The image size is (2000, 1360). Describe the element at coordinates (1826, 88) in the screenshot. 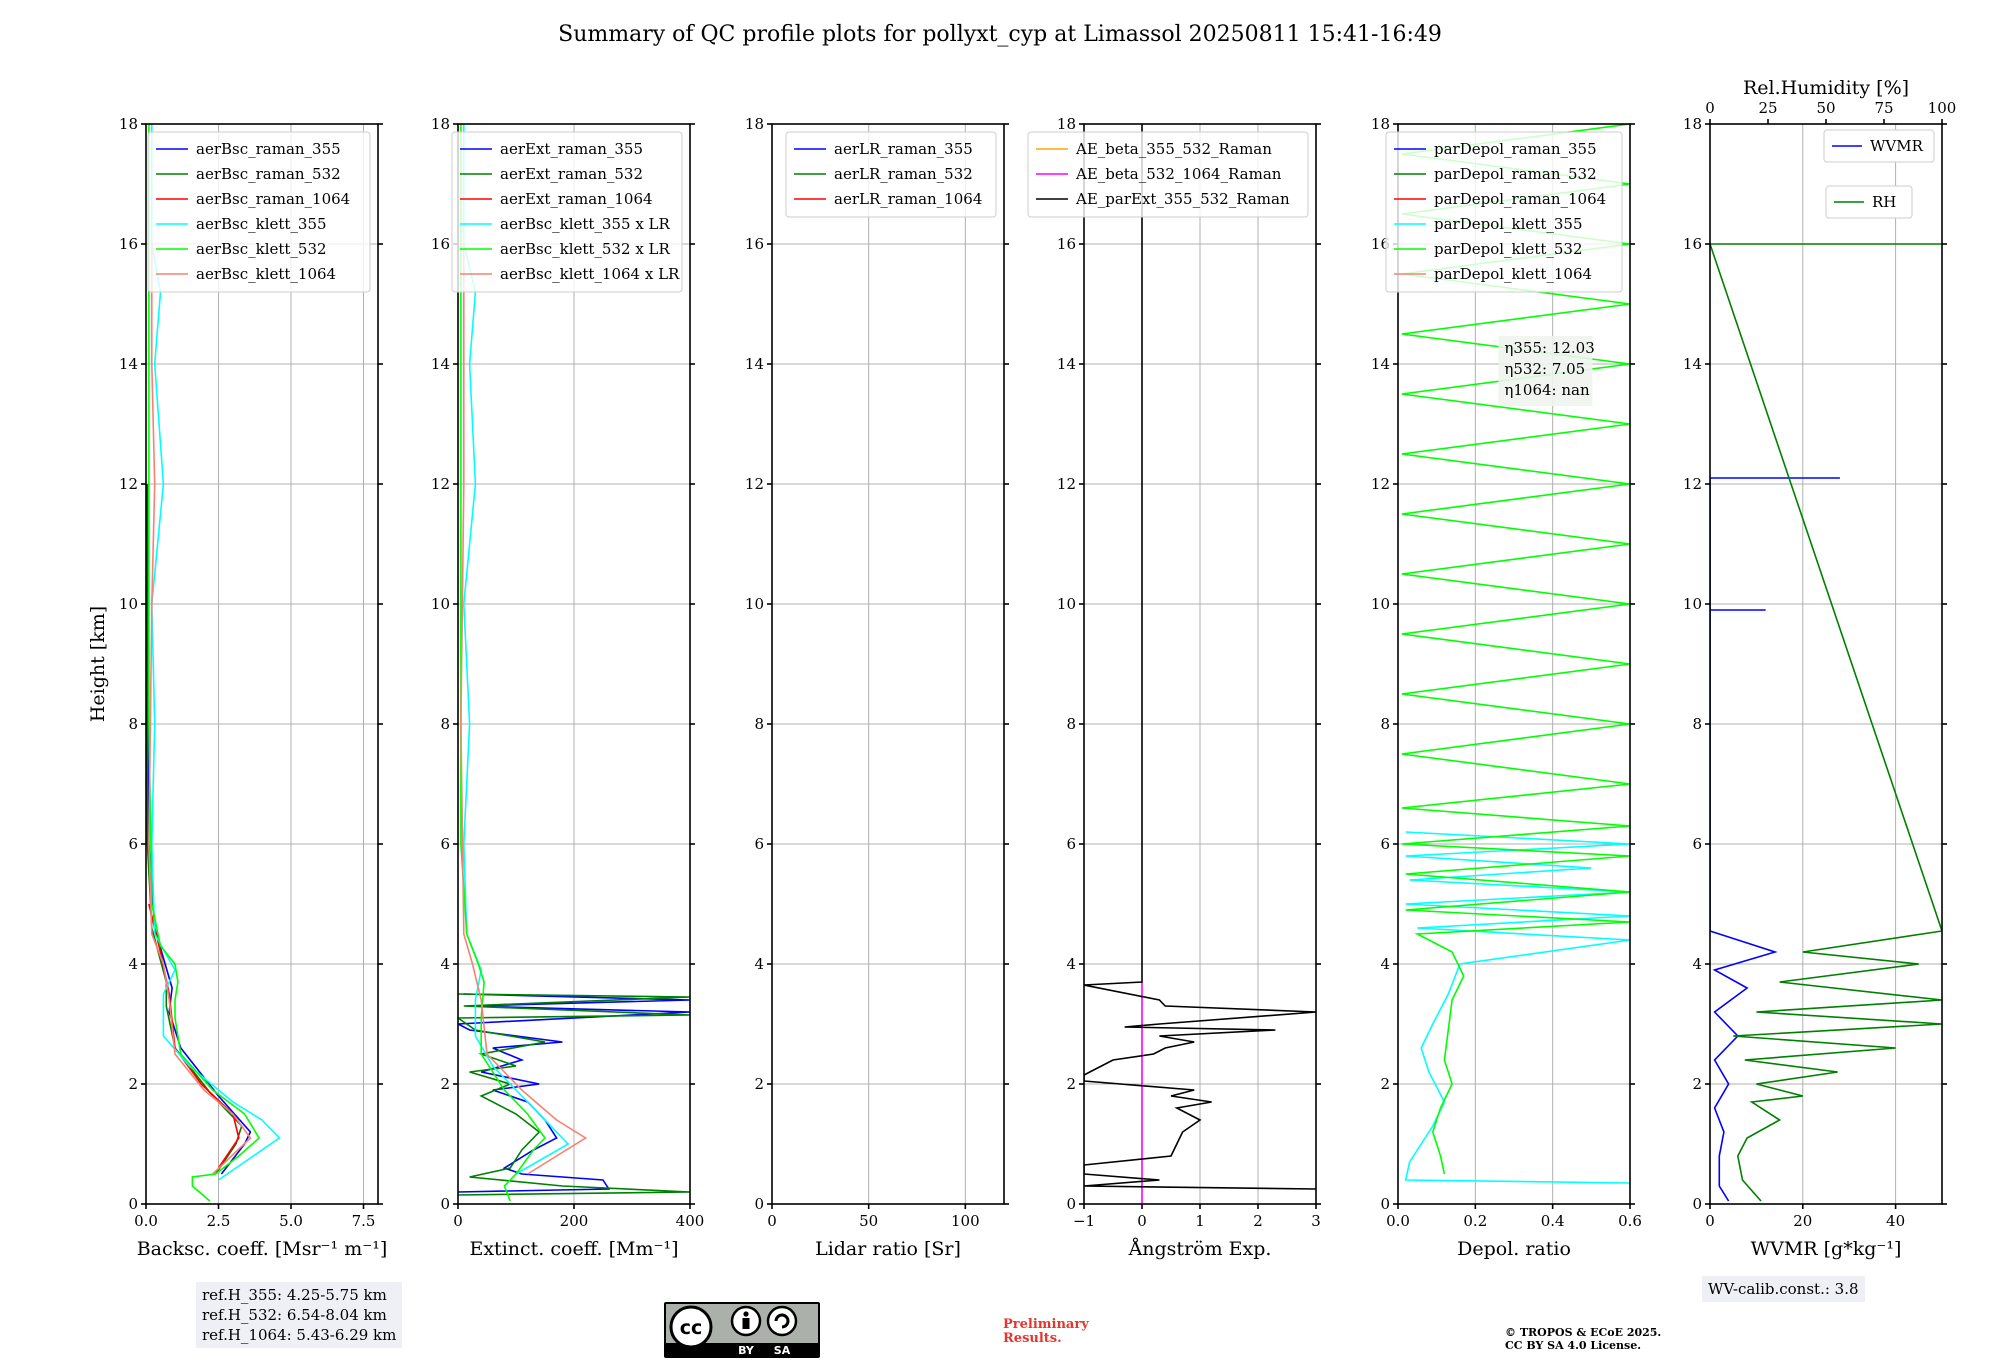

I see `x2-axis-label: Rel.Humidity [%]` at that location.